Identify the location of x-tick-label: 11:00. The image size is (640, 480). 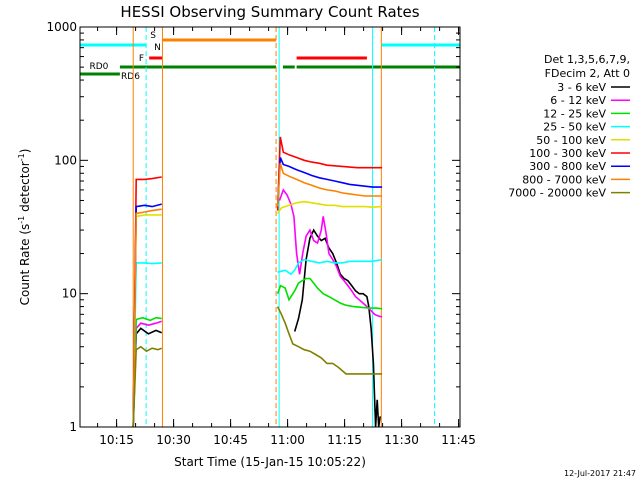
(287, 440).